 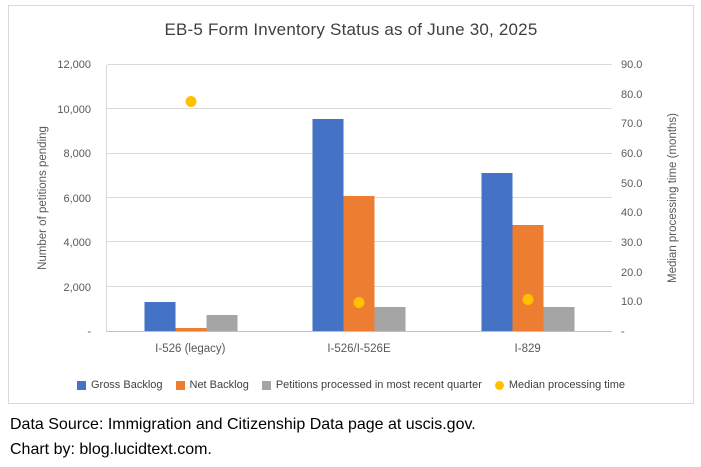 I want to click on legend-label: Gross Backlog, so click(x=126, y=385).